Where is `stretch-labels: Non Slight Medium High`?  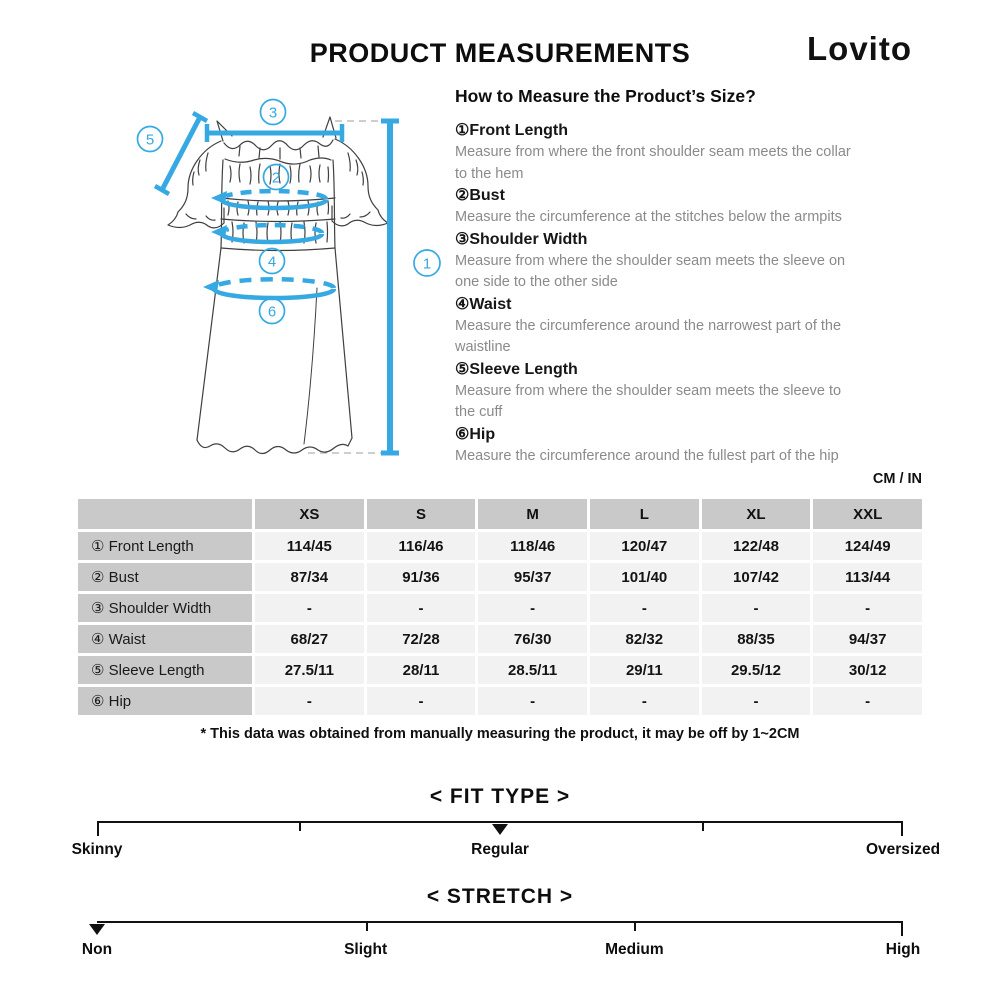
stretch-labels: Non Slight Medium High is located at coordinates (501, 951).